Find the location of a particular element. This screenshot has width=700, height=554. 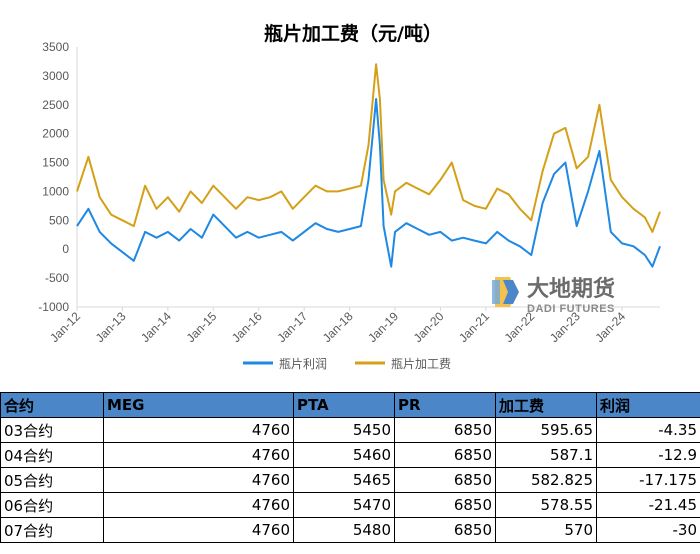

legend: 瓶片利润 瓶片加工费 is located at coordinates (347, 364).